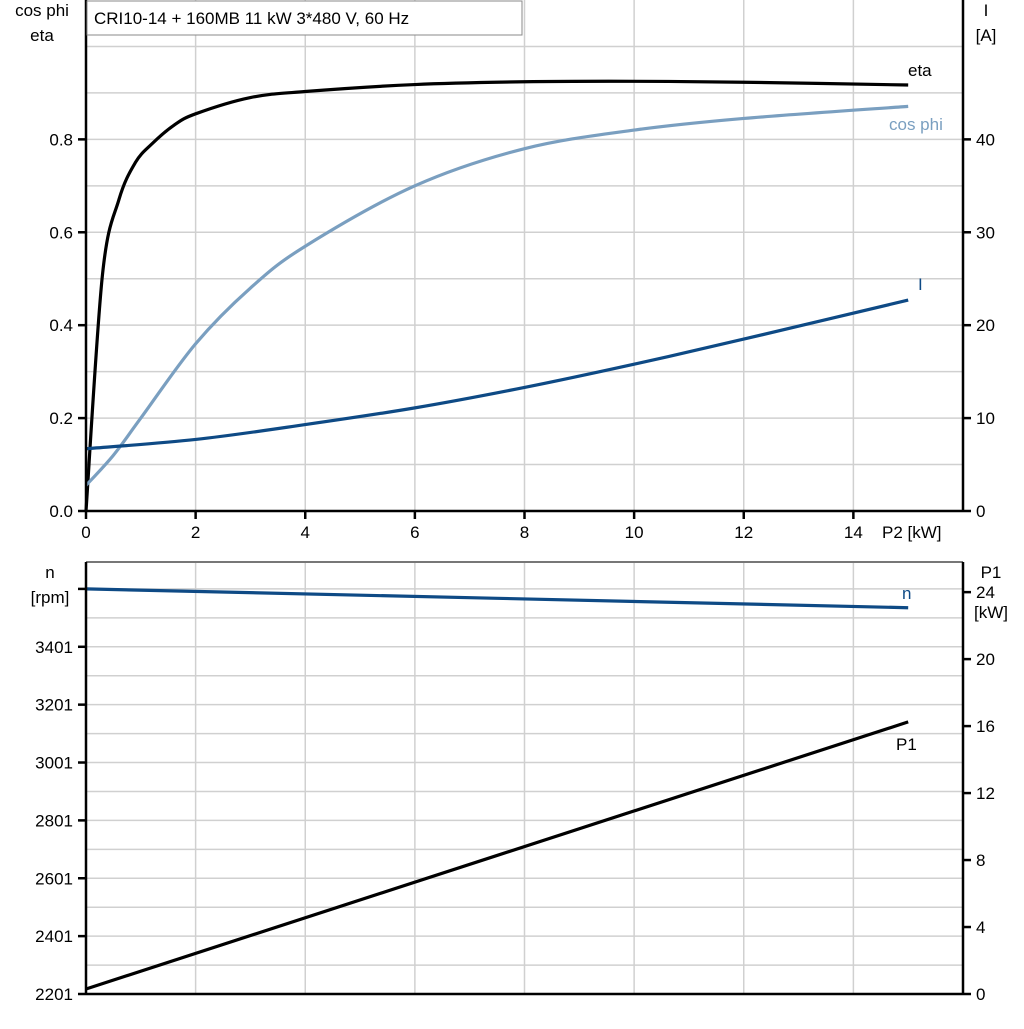 This screenshot has width=1024, height=1029. I want to click on top-left-ylabel-2: eta, so click(42, 35).